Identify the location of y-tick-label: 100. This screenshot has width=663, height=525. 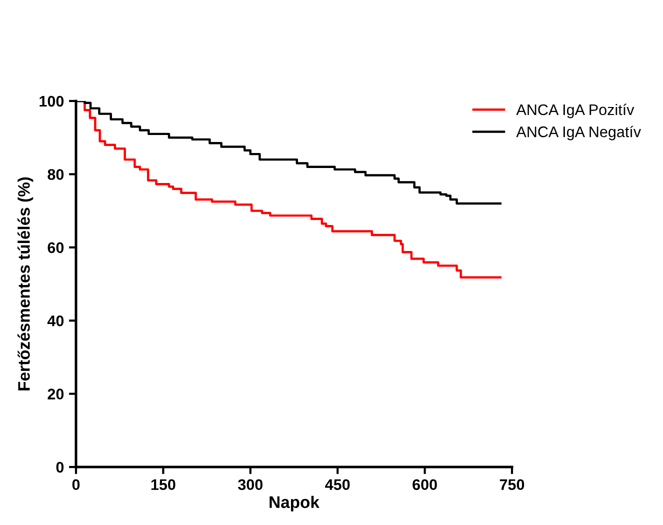
(52, 101).